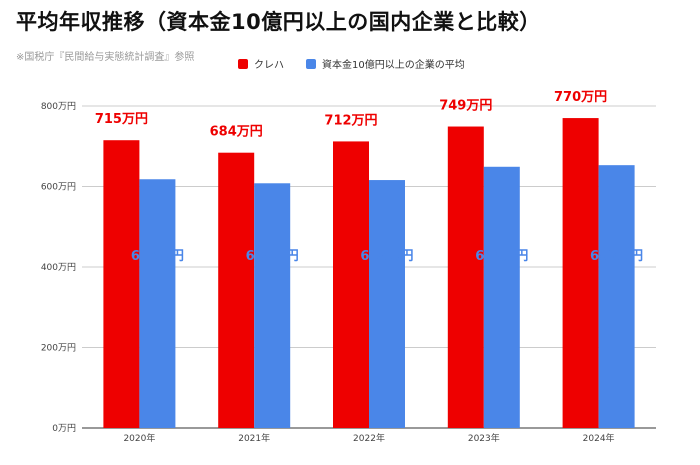 The image size is (700, 465). I want to click on data-label: 715万円, so click(121, 119).